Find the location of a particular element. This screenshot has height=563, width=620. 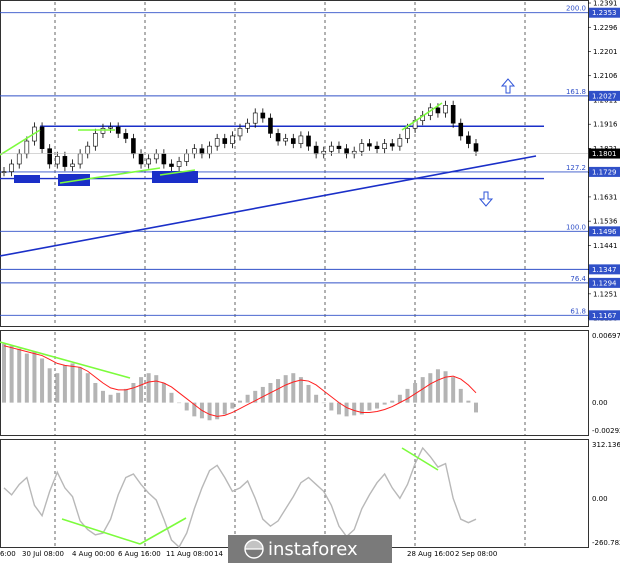

current-price-marker: 1.1801 is located at coordinates (310, 153).